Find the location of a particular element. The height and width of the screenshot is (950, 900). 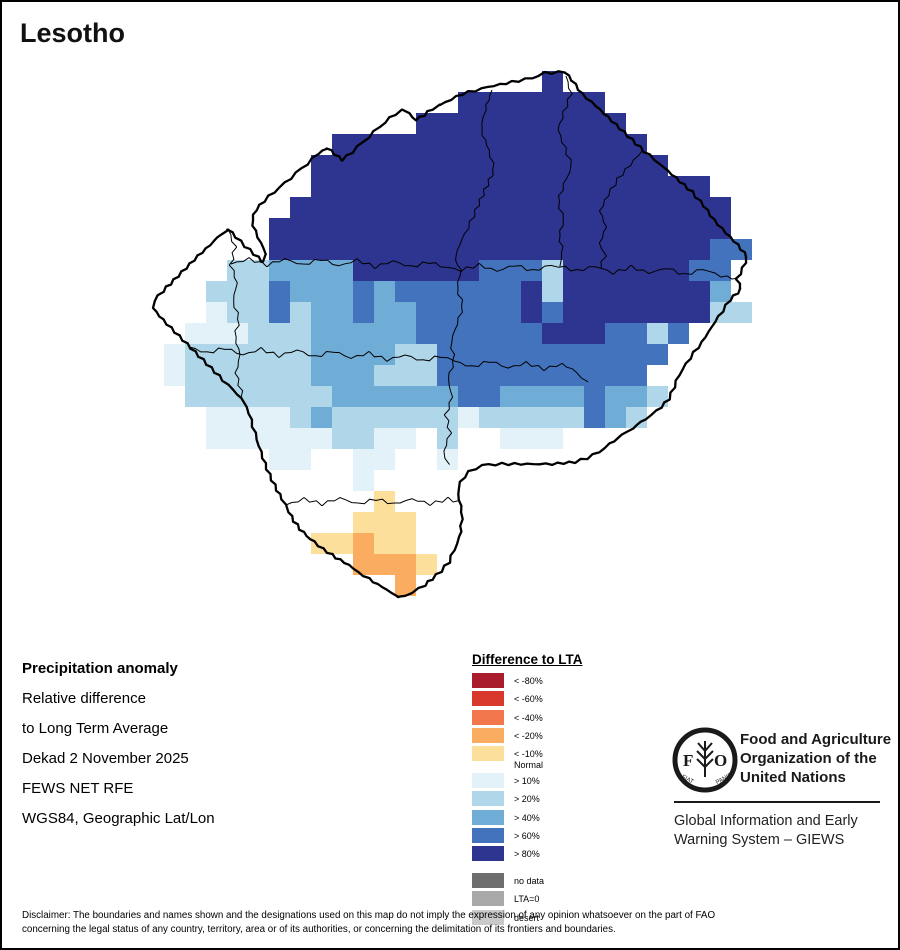

fao-divider is located at coordinates (777, 802).